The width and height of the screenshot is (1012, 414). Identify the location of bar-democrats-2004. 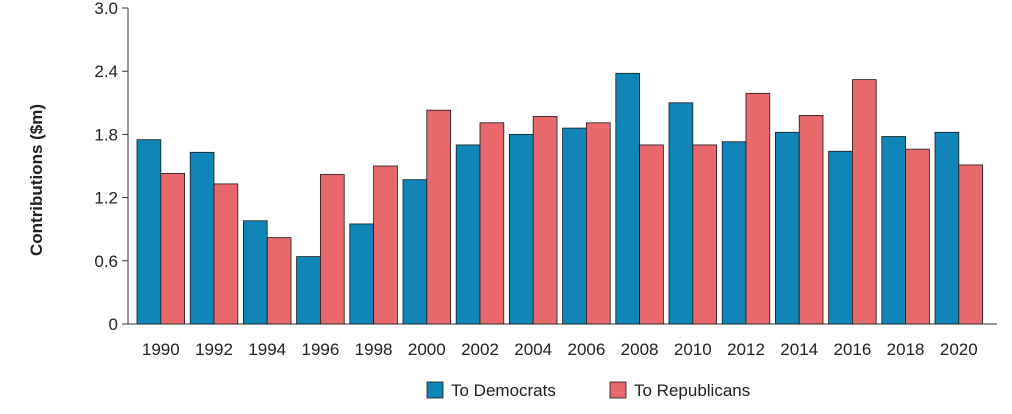
(521, 229).